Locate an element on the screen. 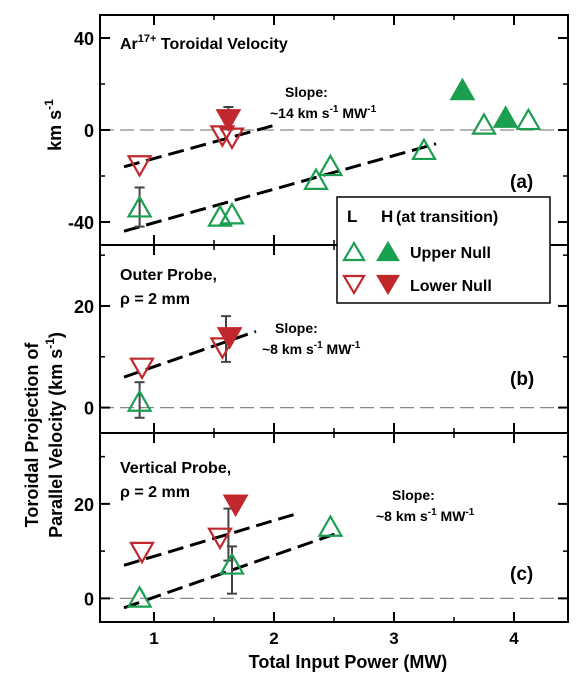 The height and width of the screenshot is (675, 580). panel-b-slope-sup1: -1 is located at coordinates (318, 345).